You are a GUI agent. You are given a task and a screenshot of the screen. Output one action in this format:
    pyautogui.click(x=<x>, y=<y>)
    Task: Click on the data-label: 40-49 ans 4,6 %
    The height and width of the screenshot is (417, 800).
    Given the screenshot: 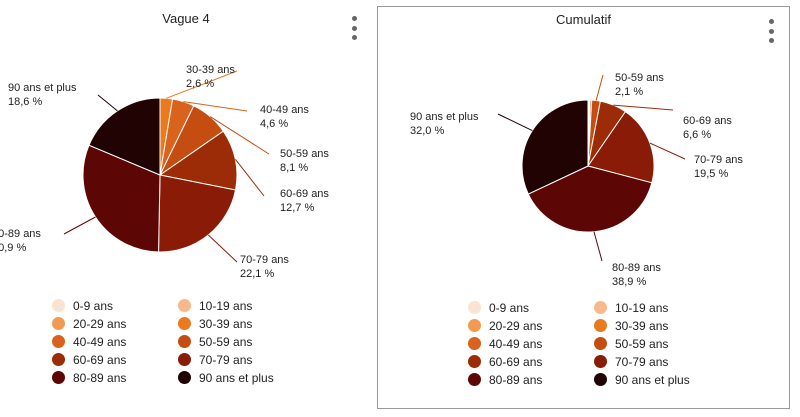 What is the action you would take?
    pyautogui.click(x=284, y=117)
    